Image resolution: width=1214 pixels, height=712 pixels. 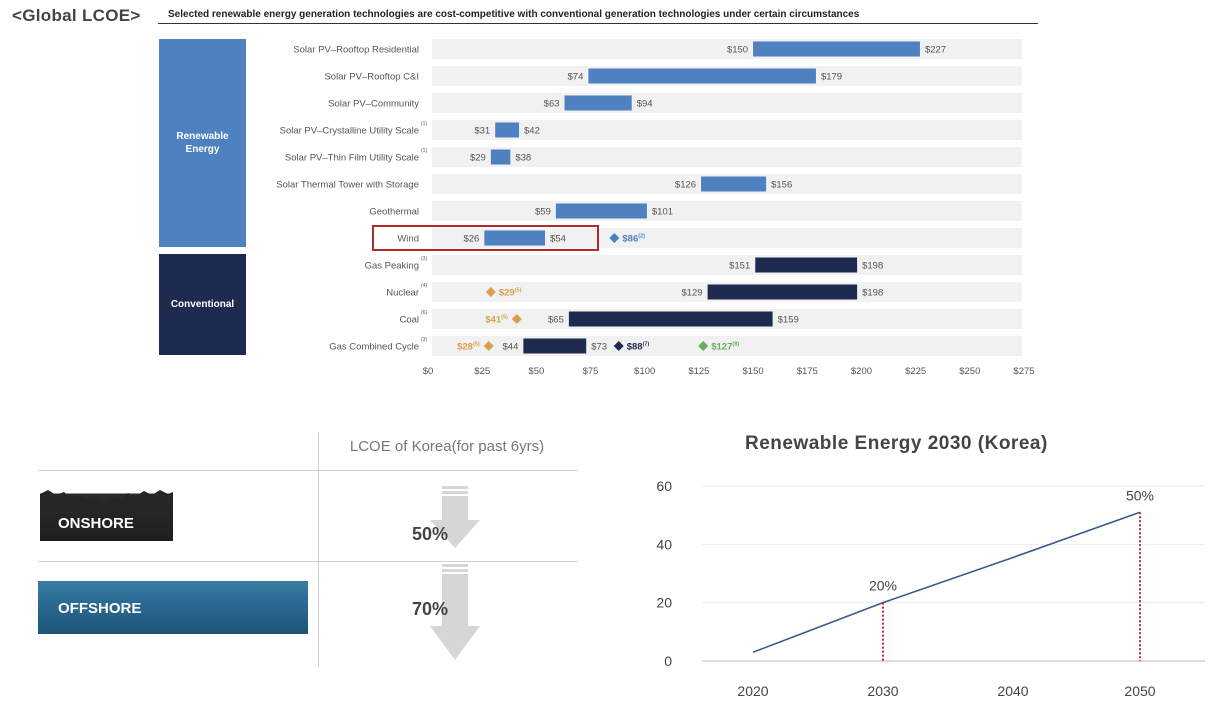 I want to click on table-rule-top, so click(x=308, y=470).